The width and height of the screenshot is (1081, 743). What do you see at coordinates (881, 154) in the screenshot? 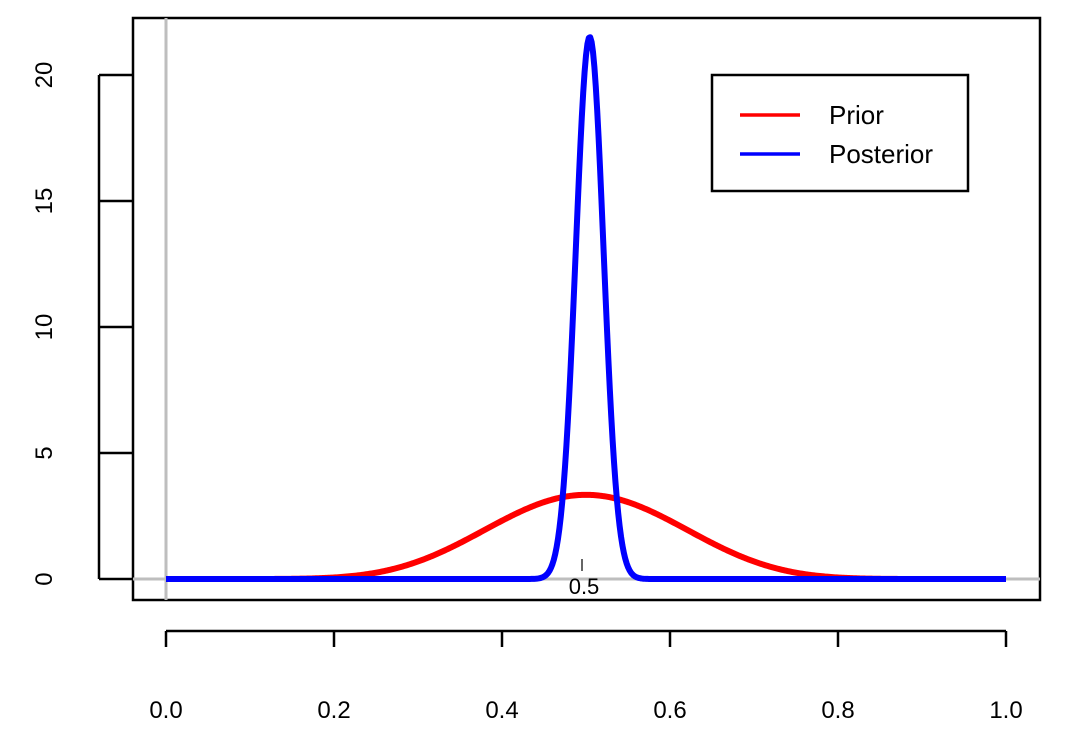
I see `legend-label-posterior: Posterior` at bounding box center [881, 154].